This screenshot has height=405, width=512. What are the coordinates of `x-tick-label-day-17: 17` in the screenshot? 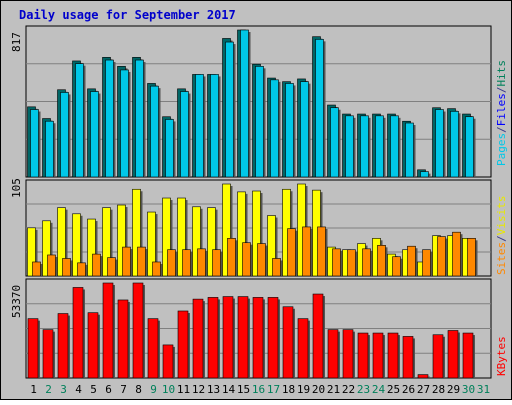 It's located at (273, 389).